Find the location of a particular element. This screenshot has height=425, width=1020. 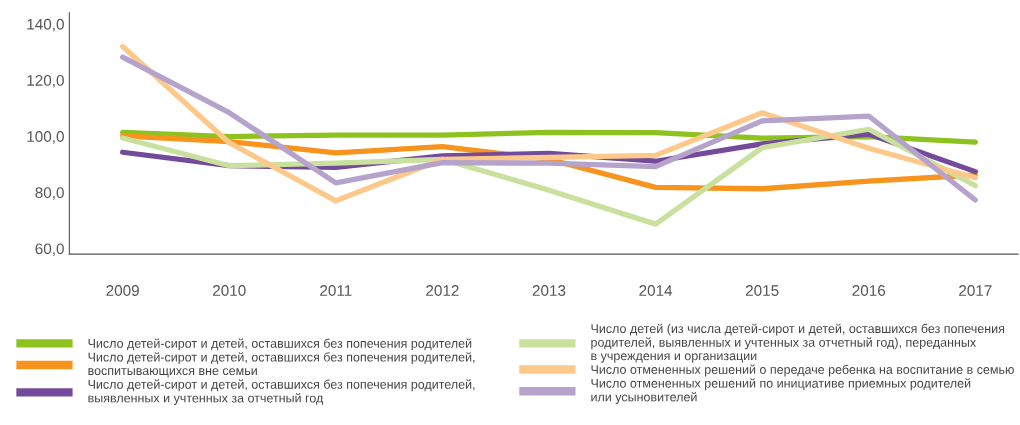

x-tick-label: 2015 is located at coordinates (762, 290).